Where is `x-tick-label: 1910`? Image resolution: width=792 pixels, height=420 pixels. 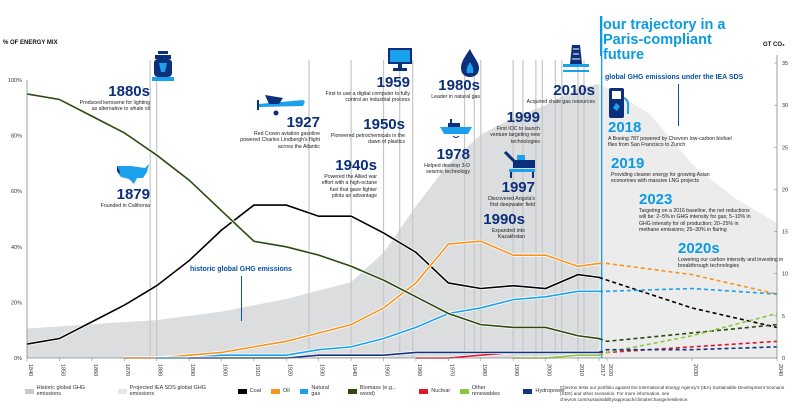 x-tick-label: 1910 is located at coordinates (257, 370).